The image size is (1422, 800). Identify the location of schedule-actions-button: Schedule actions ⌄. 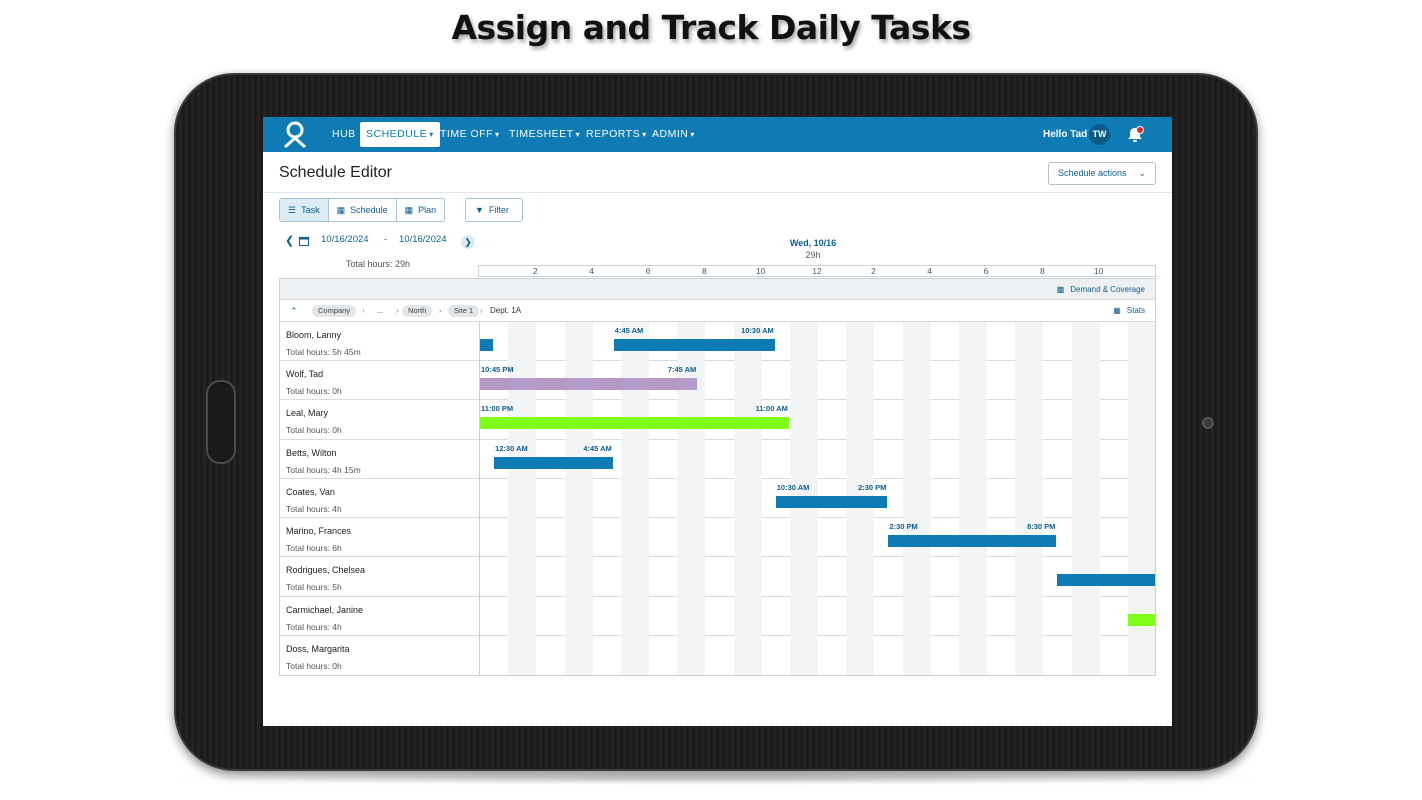
(1102, 173).